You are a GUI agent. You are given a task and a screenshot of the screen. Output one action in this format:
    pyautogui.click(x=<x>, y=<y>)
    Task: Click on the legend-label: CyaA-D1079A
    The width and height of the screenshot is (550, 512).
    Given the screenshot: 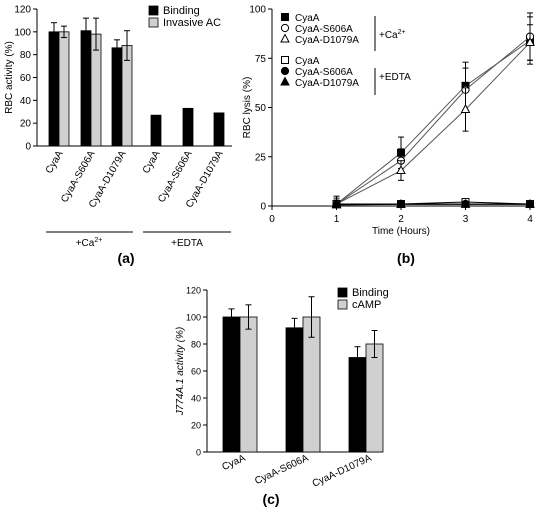 What is the action you would take?
    pyautogui.click(x=327, y=40)
    